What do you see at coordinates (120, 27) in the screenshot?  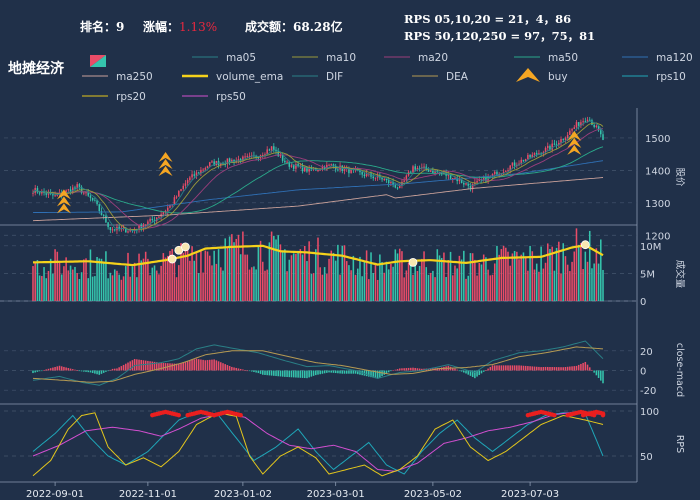 I see `rank-value: 9` at bounding box center [120, 27].